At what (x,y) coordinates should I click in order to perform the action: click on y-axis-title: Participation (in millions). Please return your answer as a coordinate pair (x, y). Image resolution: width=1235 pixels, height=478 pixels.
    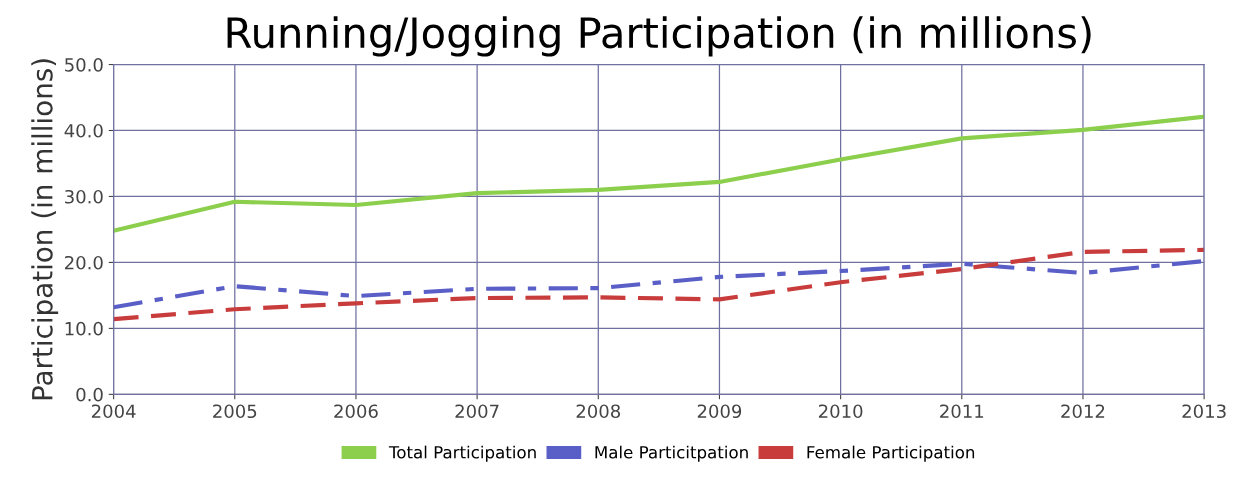
    Looking at the image, I should click on (45, 229).